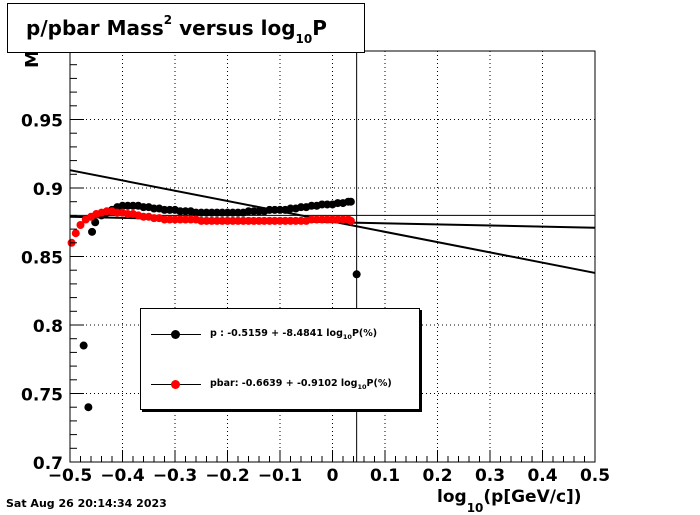  What do you see at coordinates (509, 501) in the screenshot?
I see `x-axis-label: log10(p[GeV/c])` at bounding box center [509, 501].